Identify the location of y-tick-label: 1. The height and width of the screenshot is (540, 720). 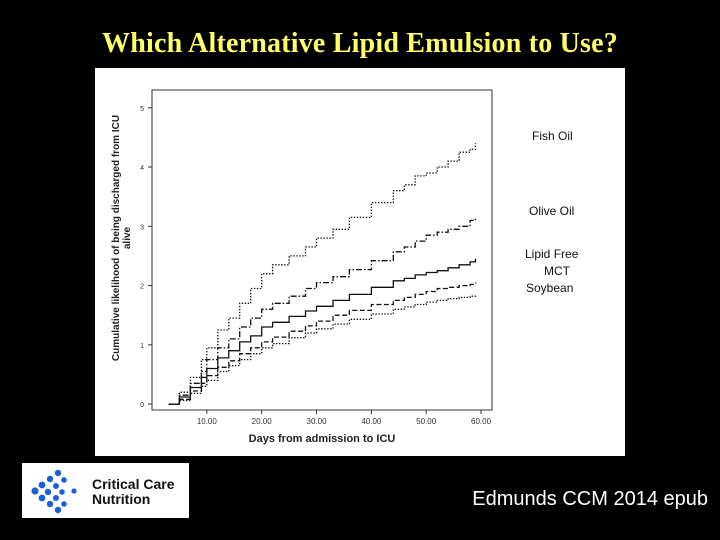
(142, 346).